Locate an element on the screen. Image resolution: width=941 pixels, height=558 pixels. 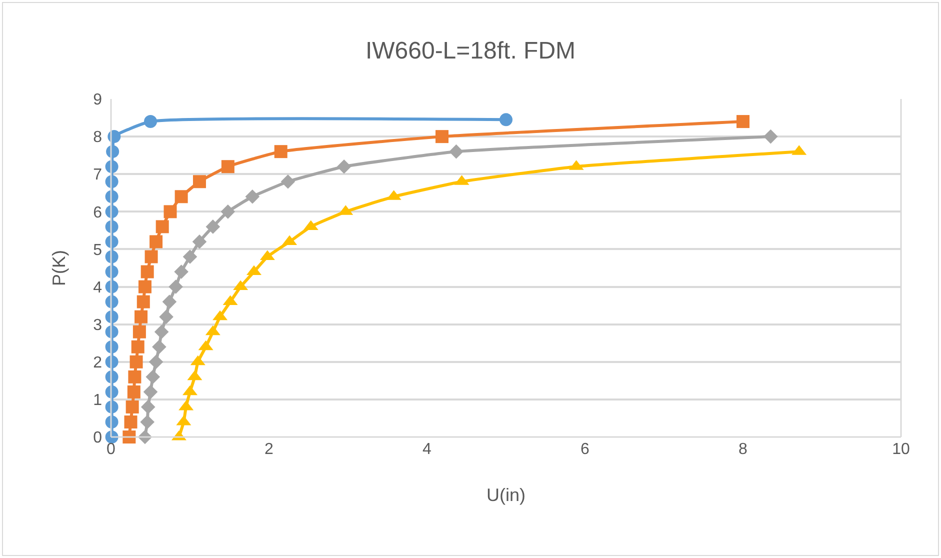
x-axis-title: U(in) is located at coordinates (506, 495).